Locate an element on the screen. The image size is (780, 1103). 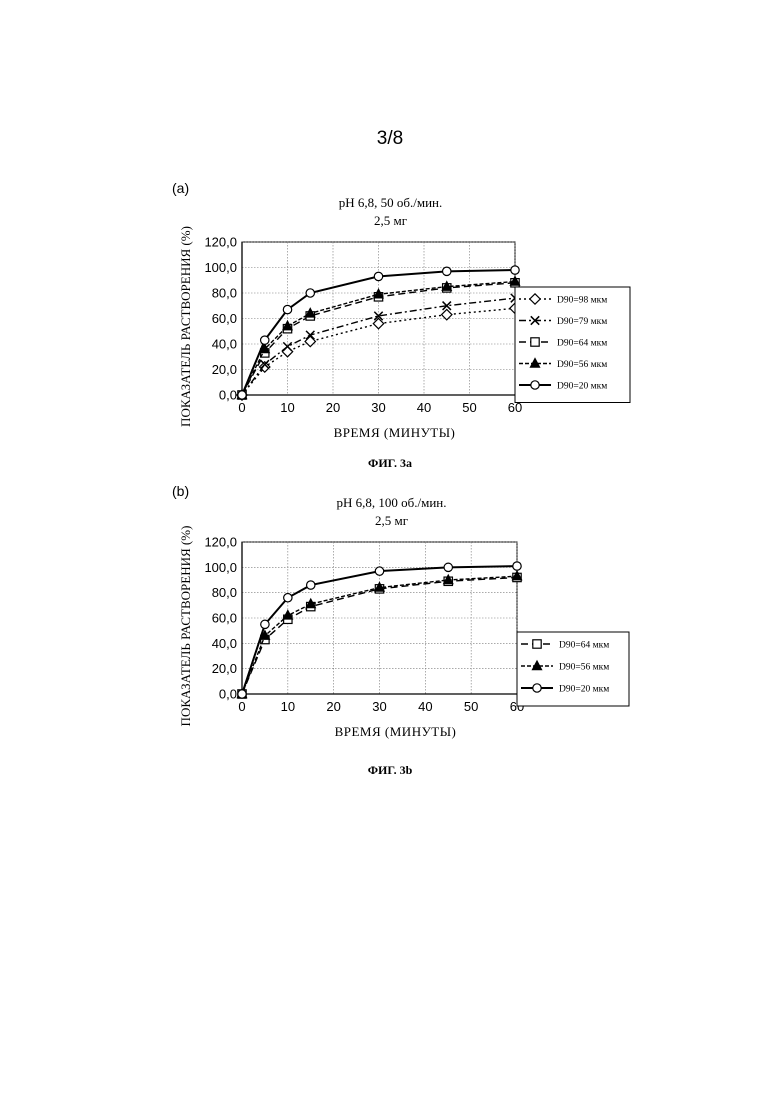
legend-label: D90=98 мкм is located at coordinates (582, 301).